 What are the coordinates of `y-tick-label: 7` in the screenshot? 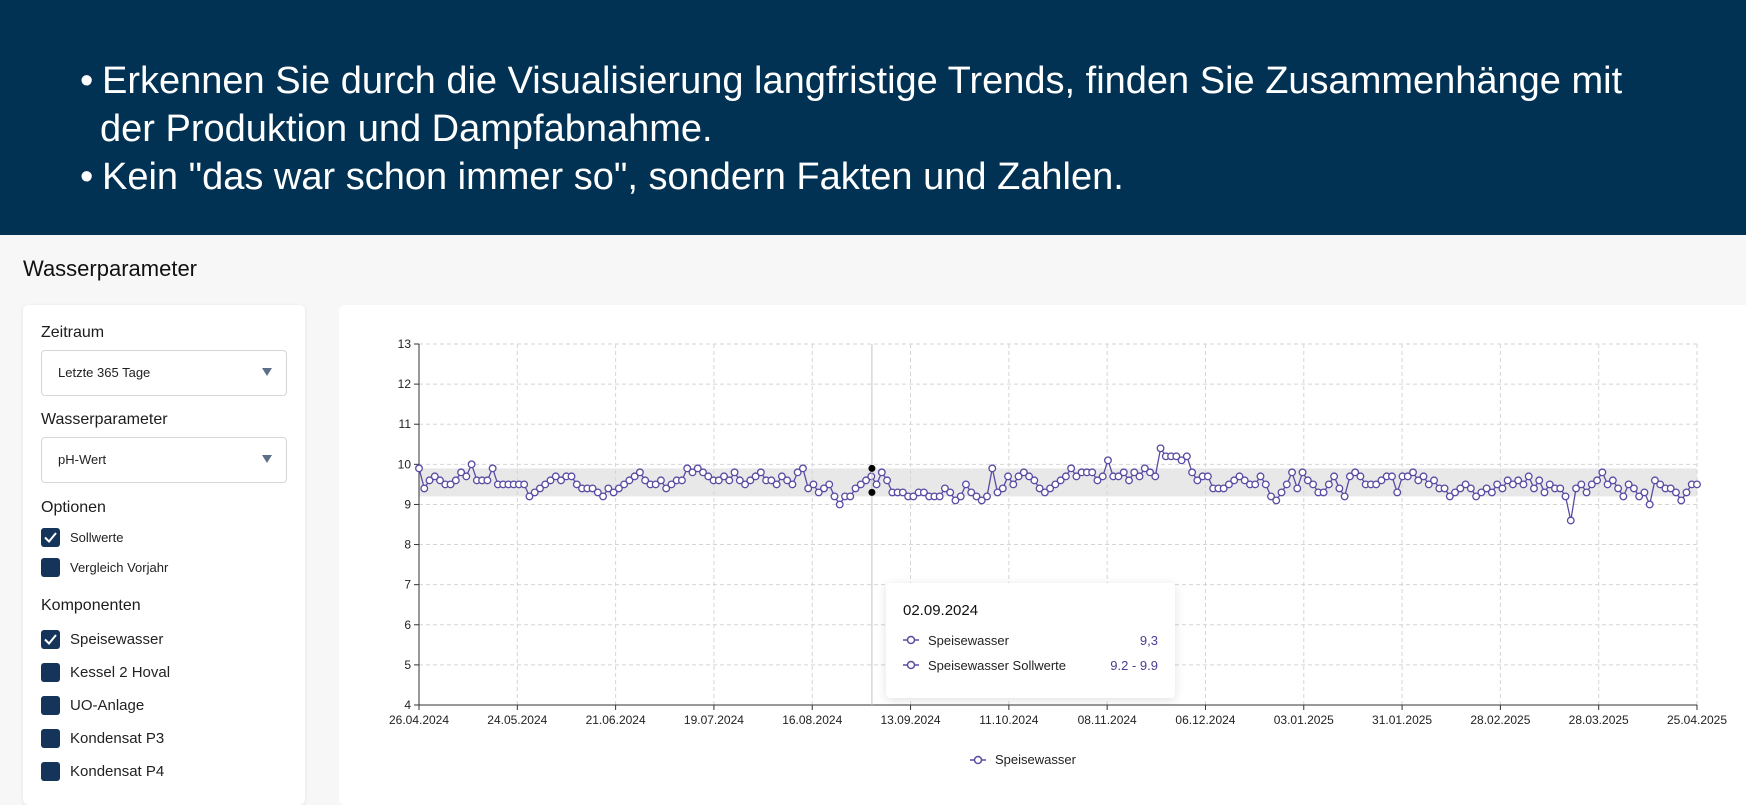 It's located at (407, 585).